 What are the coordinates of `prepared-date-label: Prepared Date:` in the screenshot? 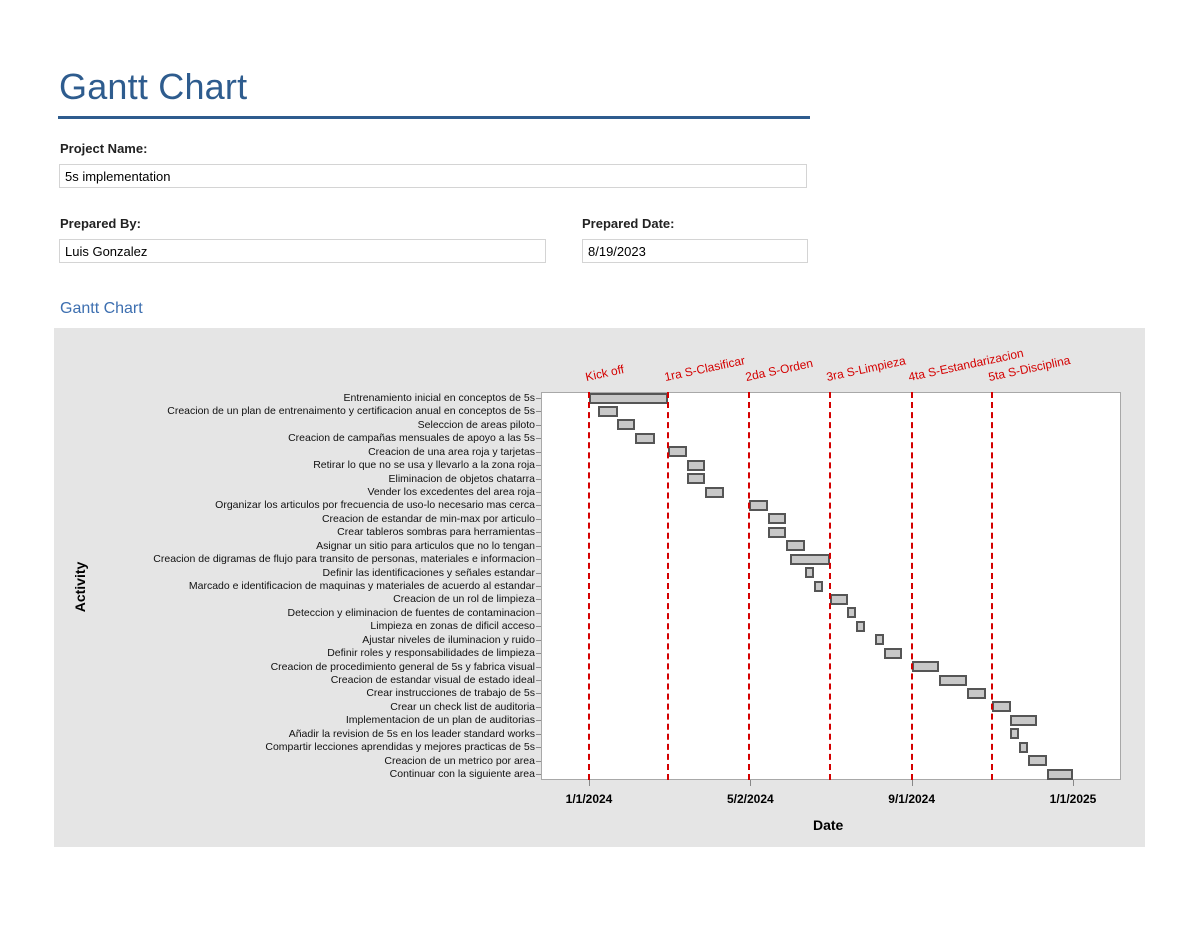 It's located at (628, 223).